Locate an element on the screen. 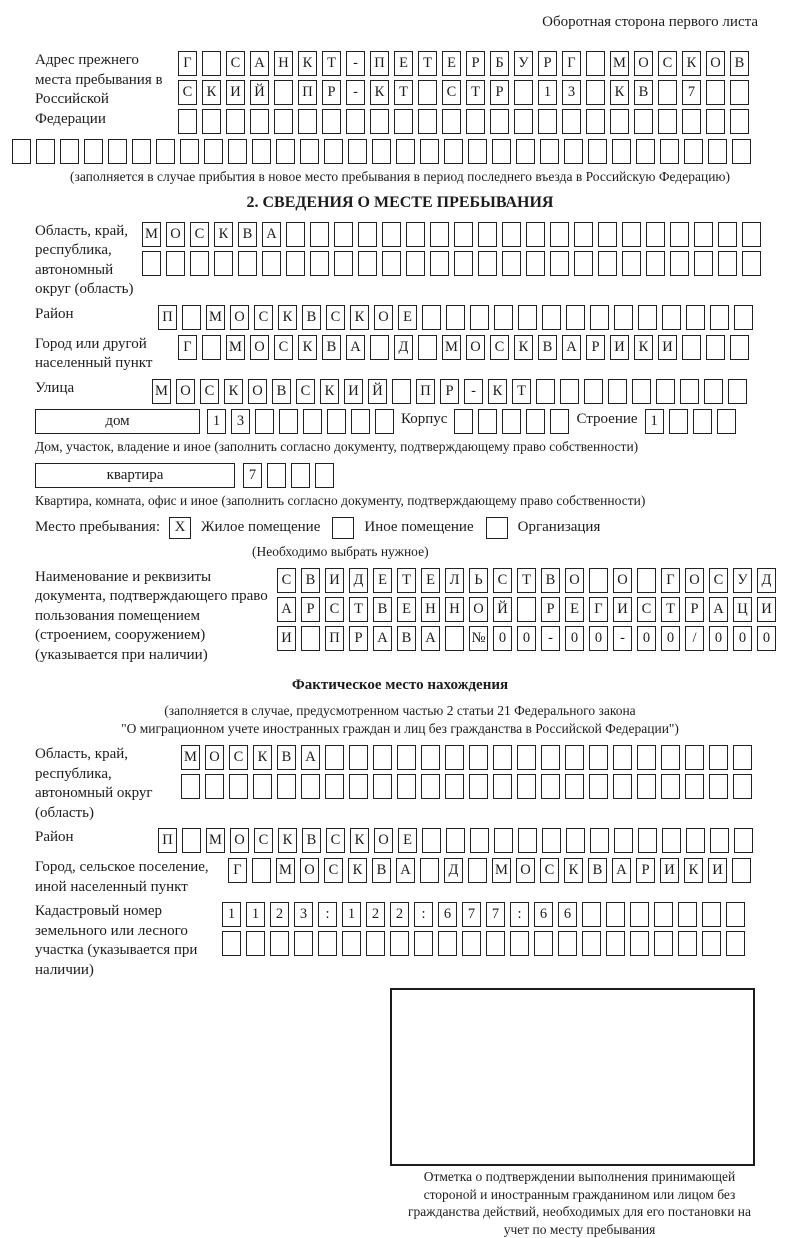  char-cell: / is located at coordinates (694, 638).